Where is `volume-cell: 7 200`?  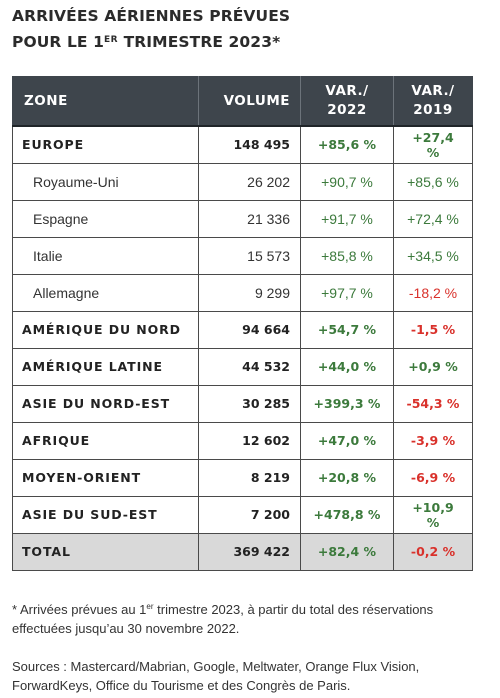
volume-cell: 7 200 is located at coordinates (249, 514).